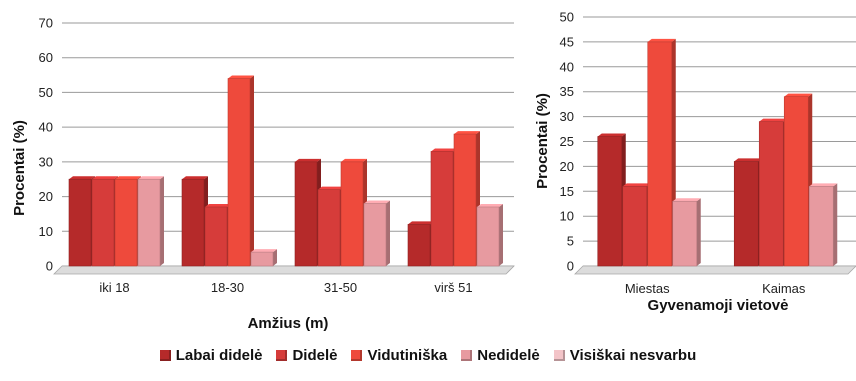  I want to click on residence-y-ticks: 0 5 10 15 20 25 30 35 40 45 50, so click(567, 142).